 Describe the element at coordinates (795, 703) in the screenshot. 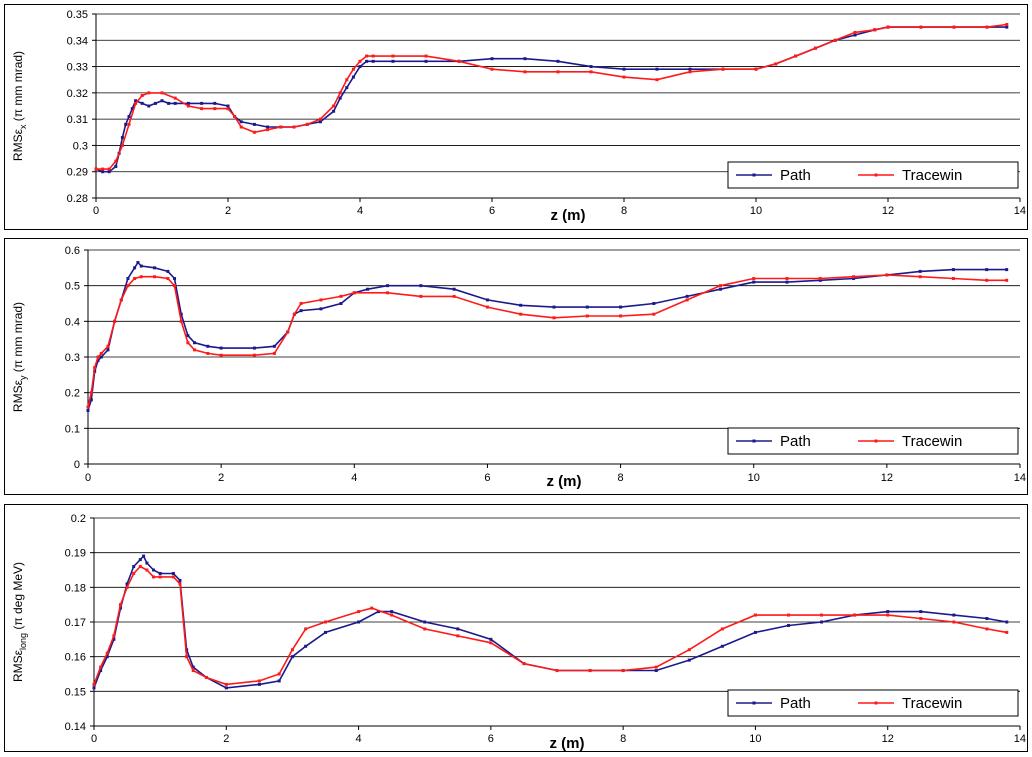

I see `legend-label-path: Path` at that location.